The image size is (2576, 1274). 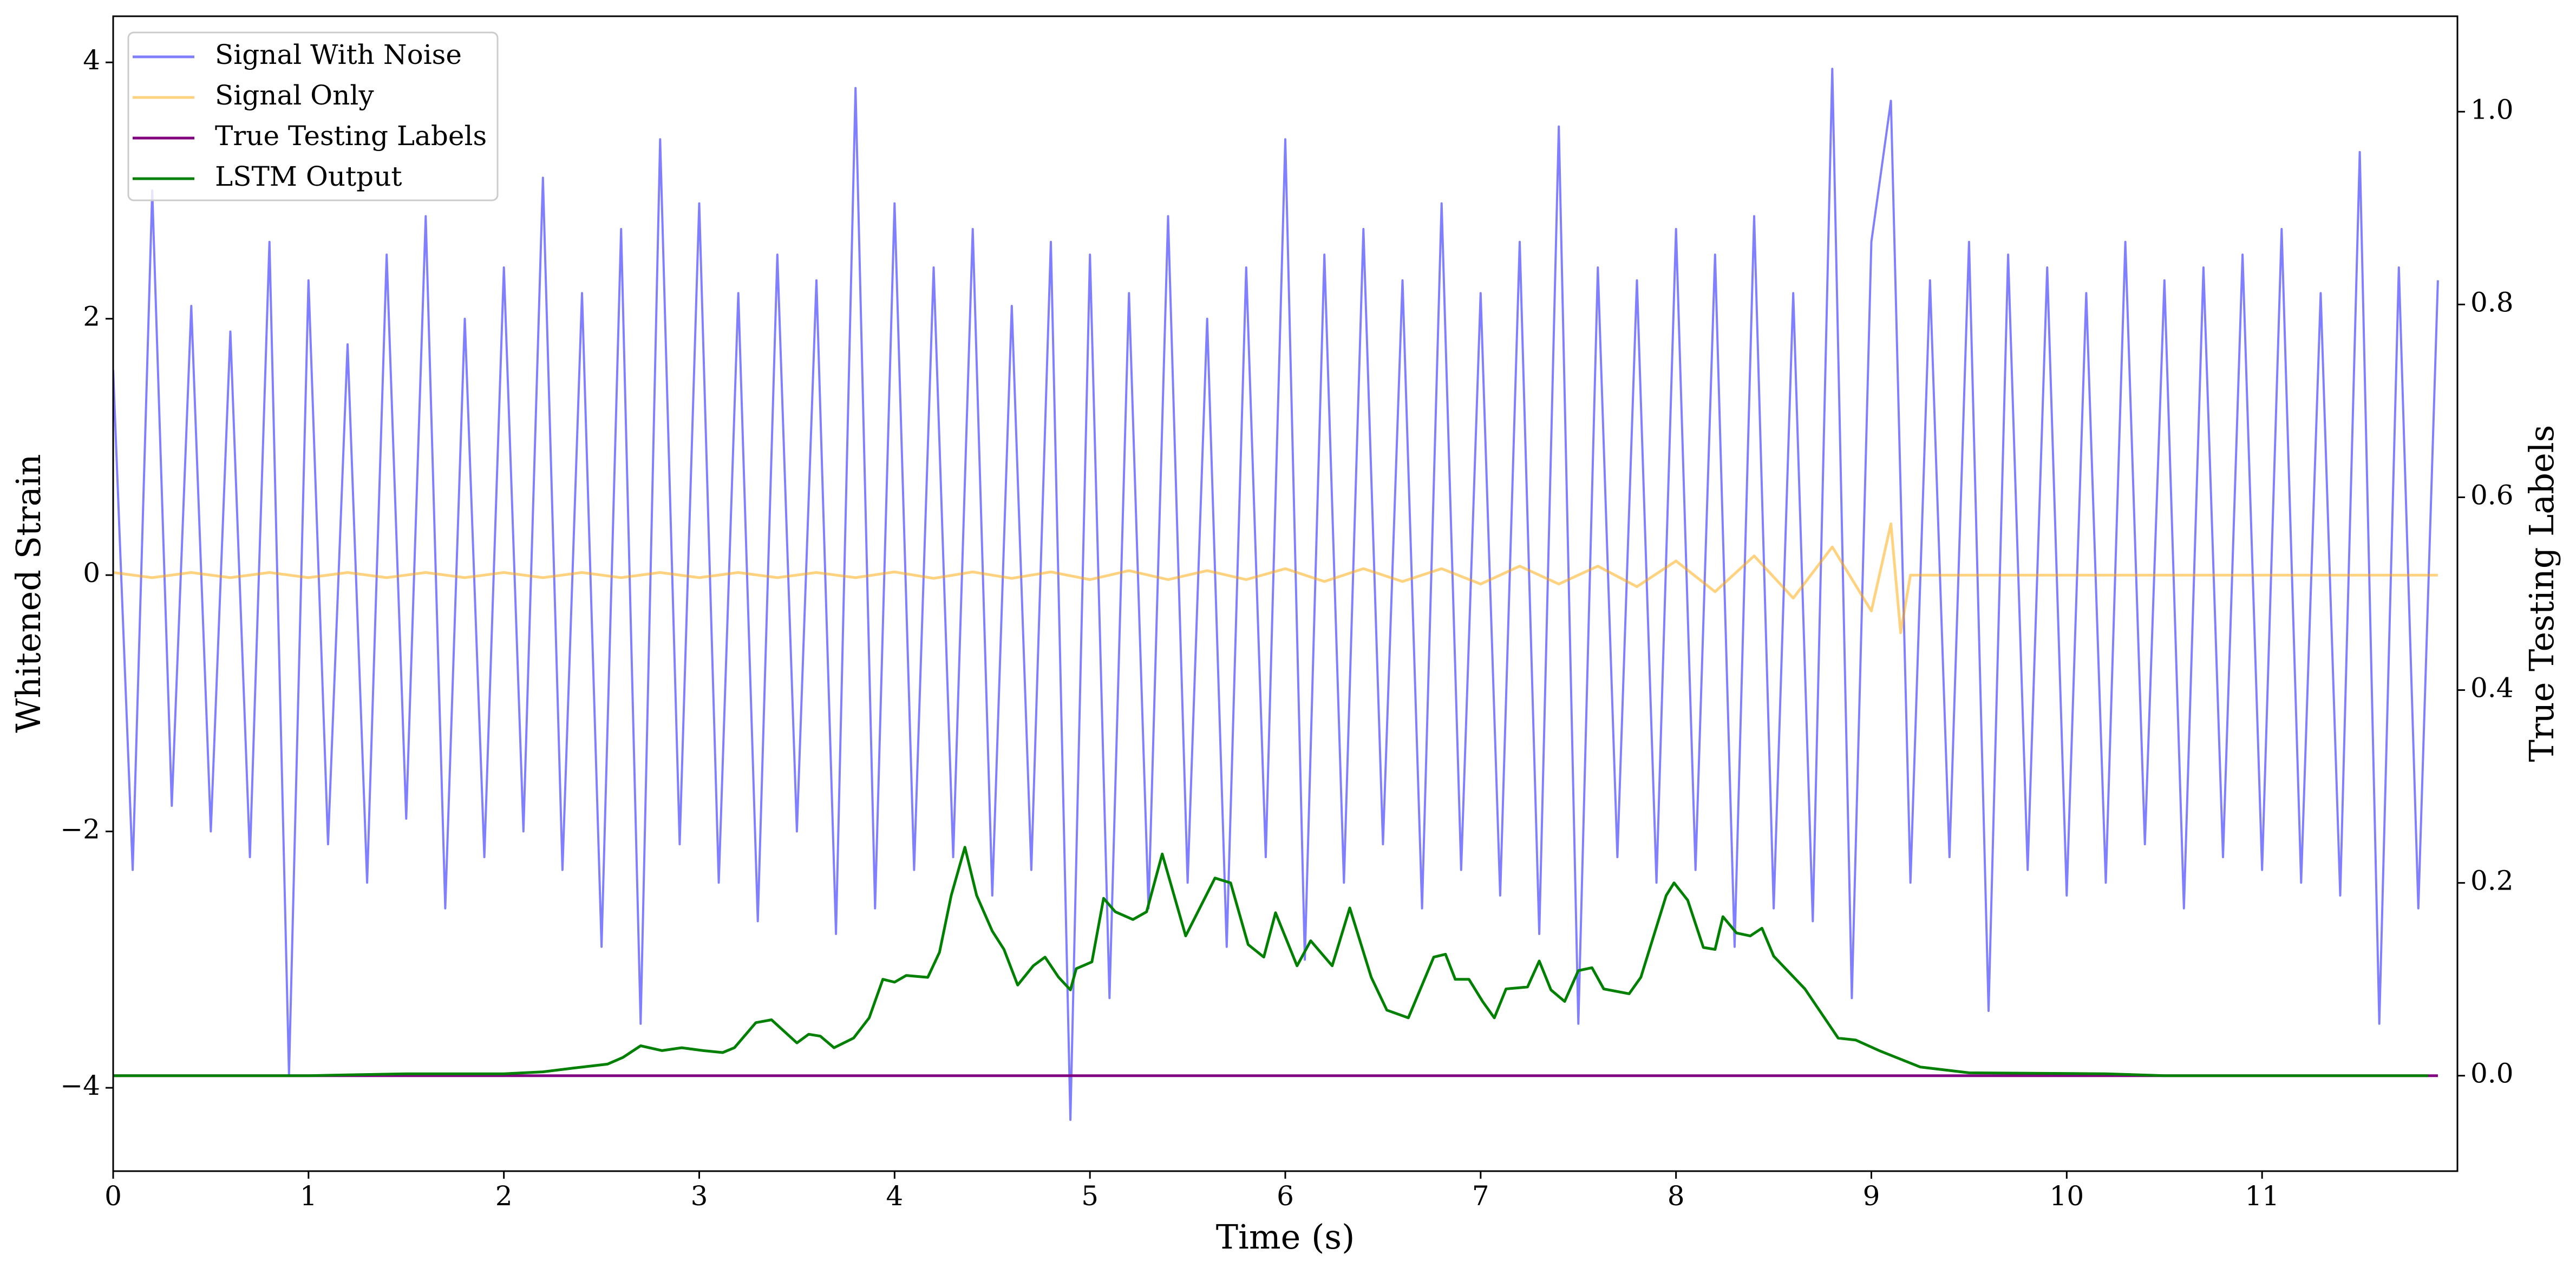 What do you see at coordinates (894, 1196) in the screenshot?
I see `x-tick-label: 4` at bounding box center [894, 1196].